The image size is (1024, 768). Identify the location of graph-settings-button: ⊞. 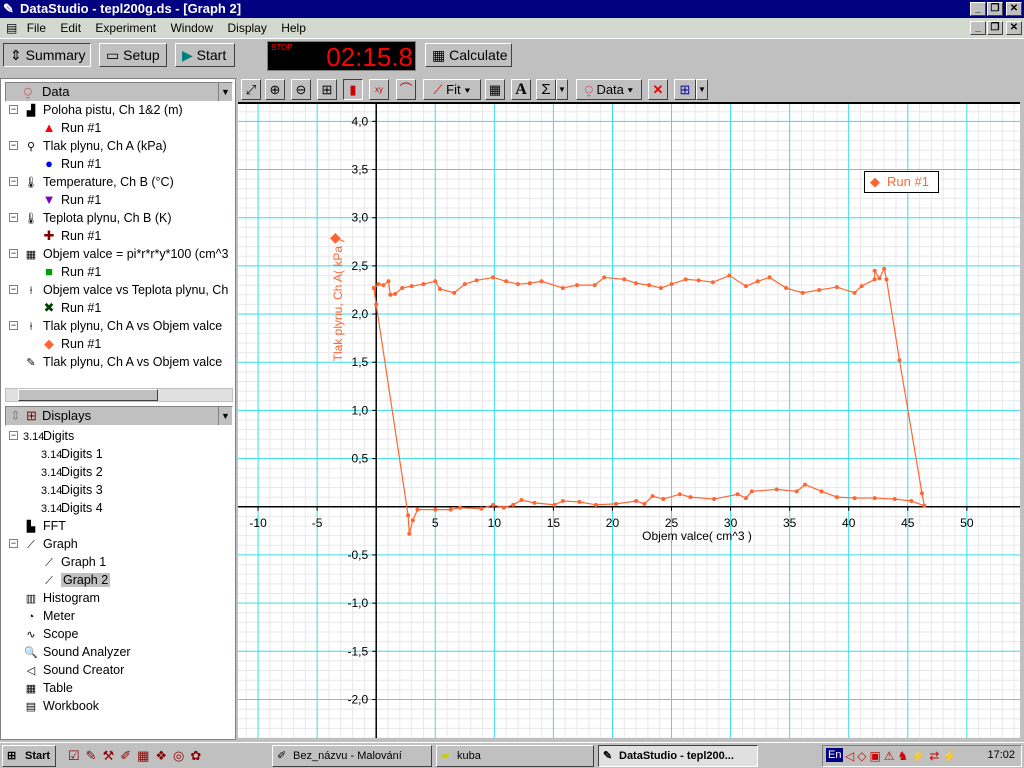
(685, 89).